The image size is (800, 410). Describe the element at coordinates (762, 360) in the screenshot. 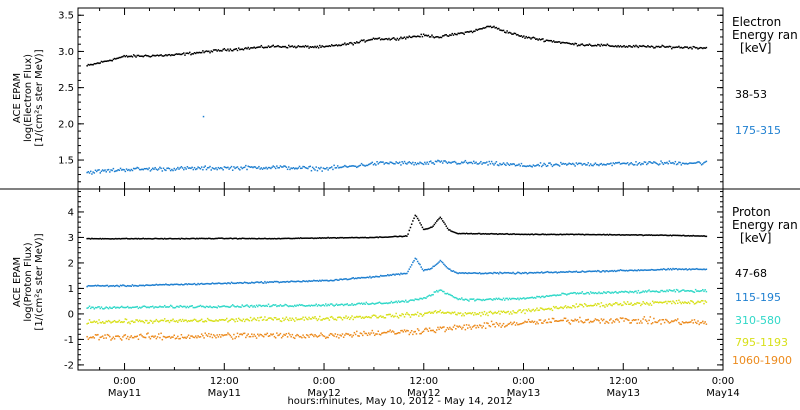

I see `legend-proton-1060-1900: 1060-1900` at that location.